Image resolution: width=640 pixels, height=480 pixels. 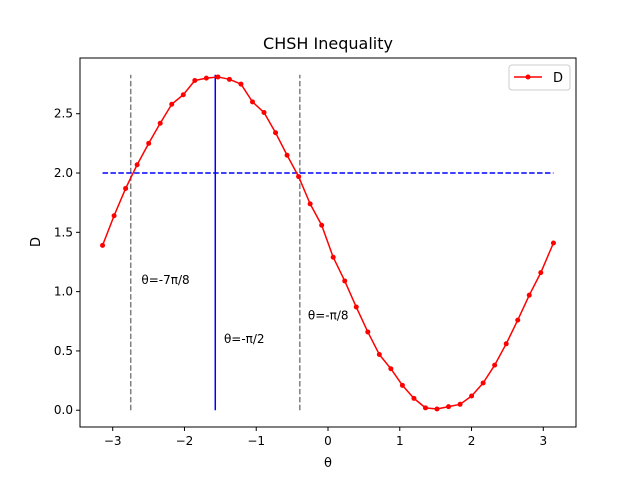 What do you see at coordinates (165, 280) in the screenshot?
I see `annotation-label: θ=-7π/8` at bounding box center [165, 280].